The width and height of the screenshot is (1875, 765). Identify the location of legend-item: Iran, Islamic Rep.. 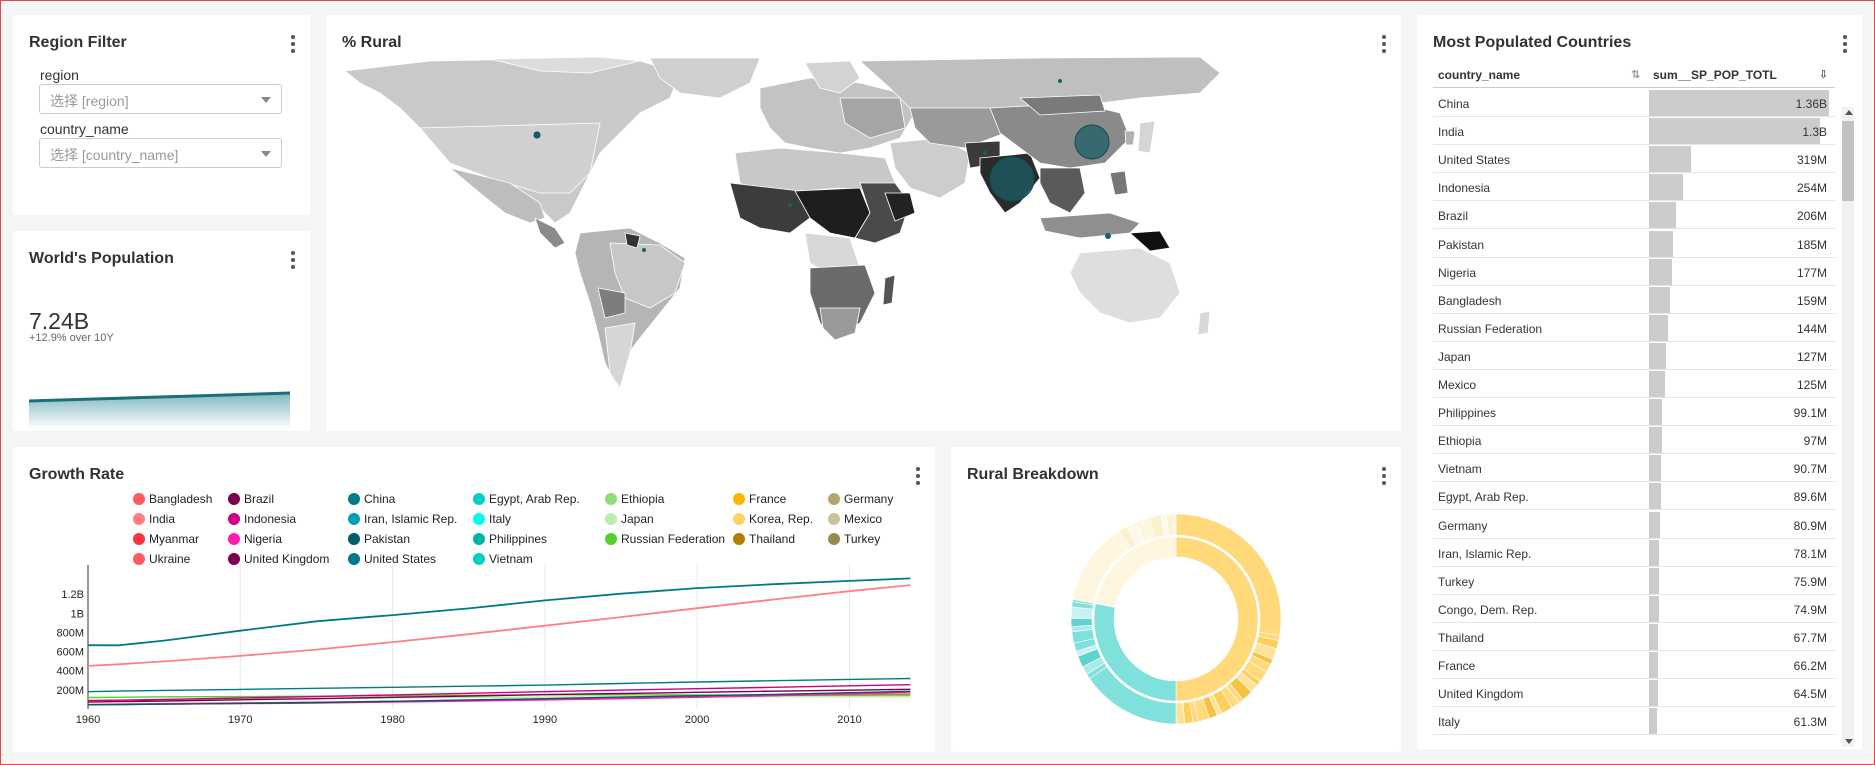
(402, 519).